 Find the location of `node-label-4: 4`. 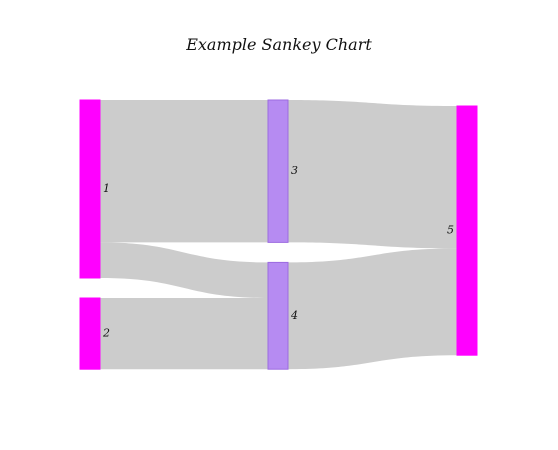

node-label-4: 4 is located at coordinates (294, 315).